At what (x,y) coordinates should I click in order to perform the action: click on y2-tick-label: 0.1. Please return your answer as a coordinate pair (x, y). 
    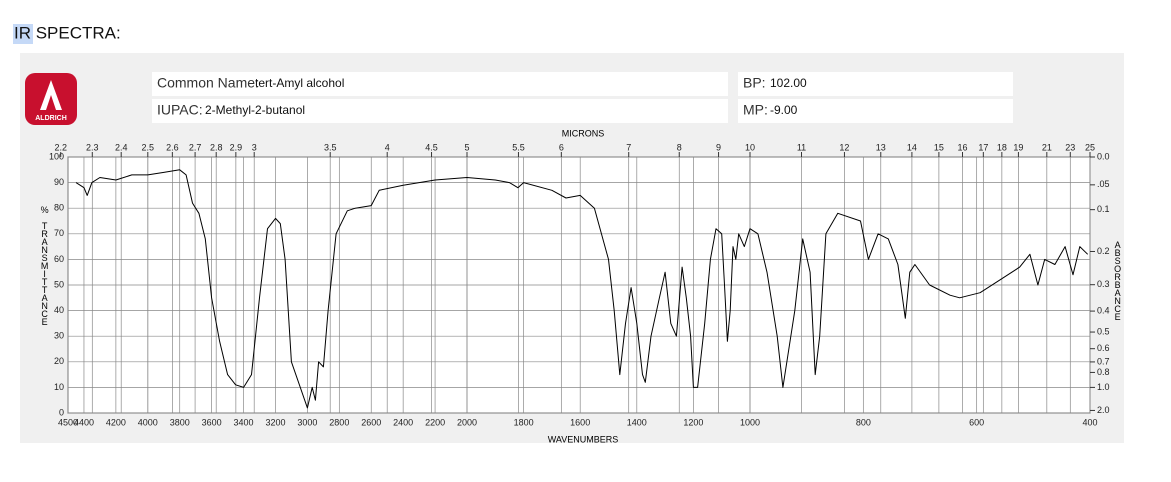
    Looking at the image, I should click on (1103, 209).